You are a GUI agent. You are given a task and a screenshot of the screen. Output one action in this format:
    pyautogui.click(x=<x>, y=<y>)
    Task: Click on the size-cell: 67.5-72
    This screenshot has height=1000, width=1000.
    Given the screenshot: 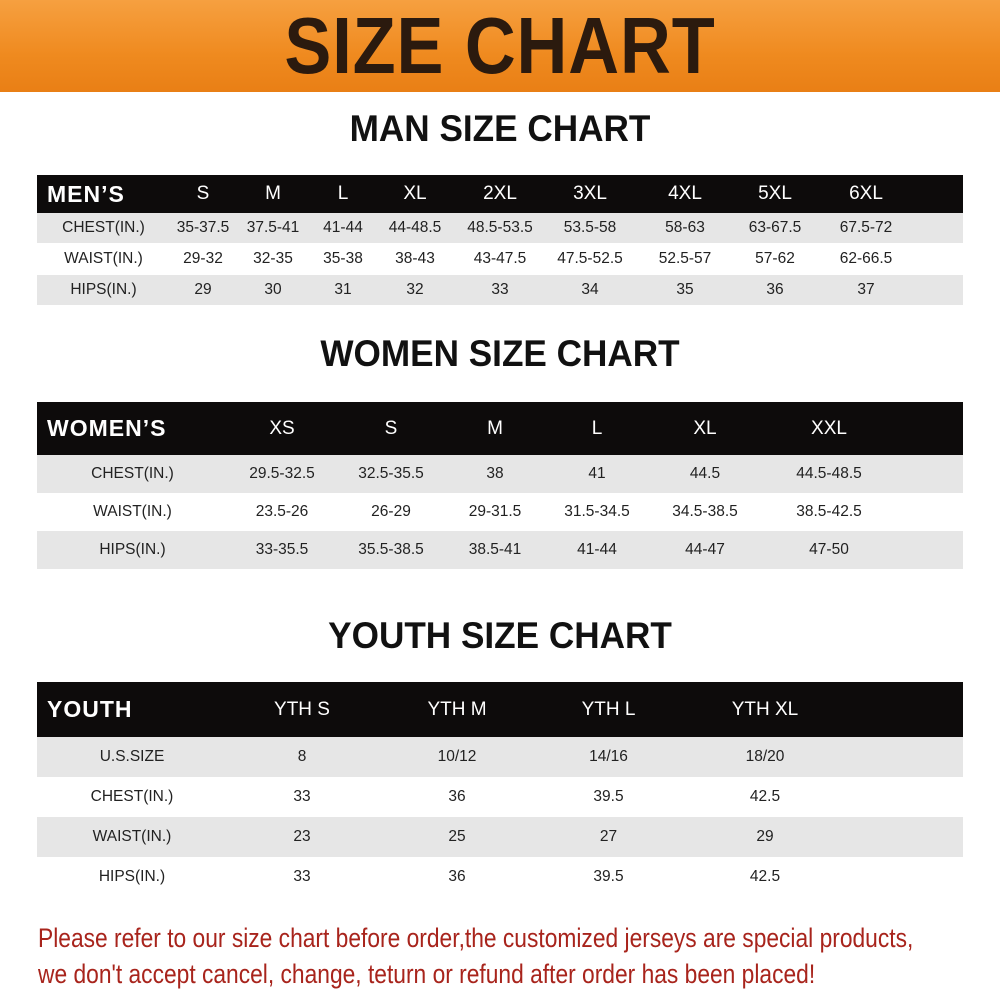 What is the action you would take?
    pyautogui.click(x=866, y=227)
    